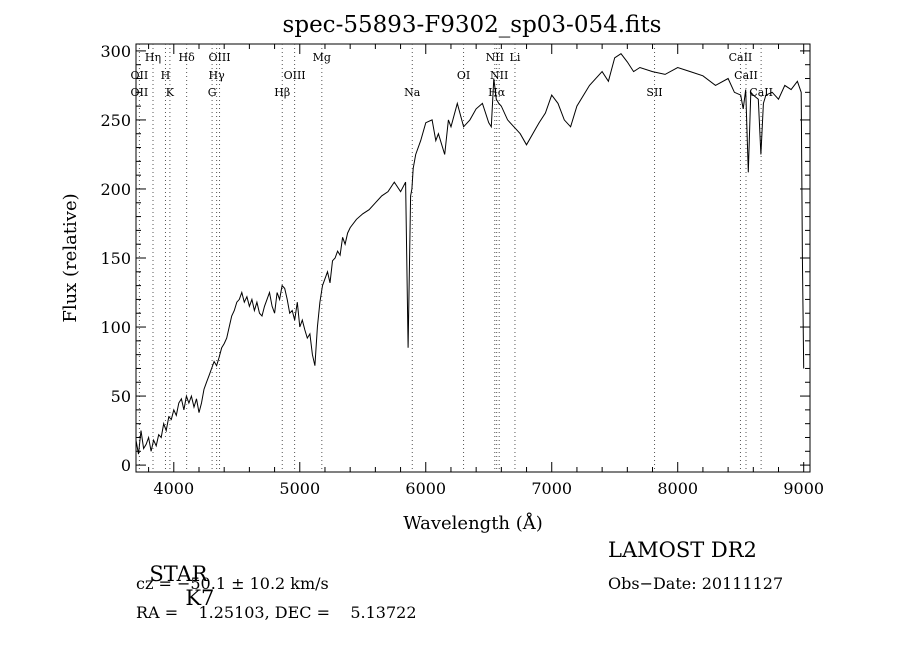 The width and height of the screenshot is (900, 650). What do you see at coordinates (166, 75) in the screenshot?
I see `line-label: H` at bounding box center [166, 75].